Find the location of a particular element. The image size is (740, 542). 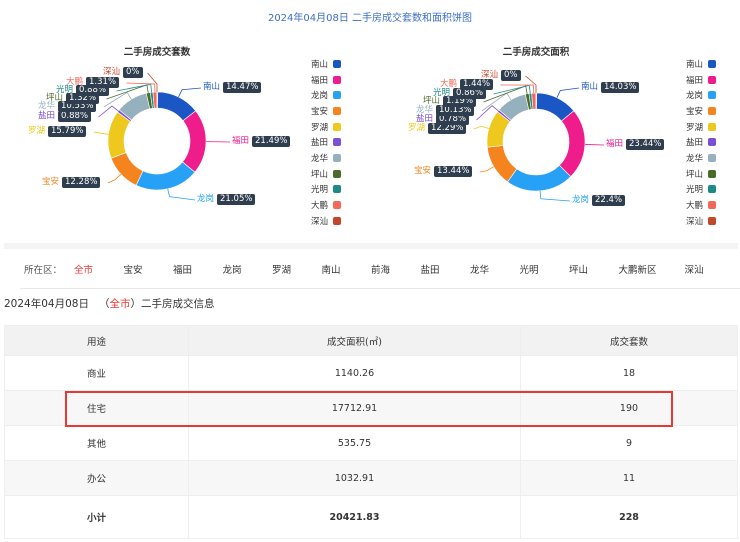

slice-宝安 is located at coordinates (127, 169).